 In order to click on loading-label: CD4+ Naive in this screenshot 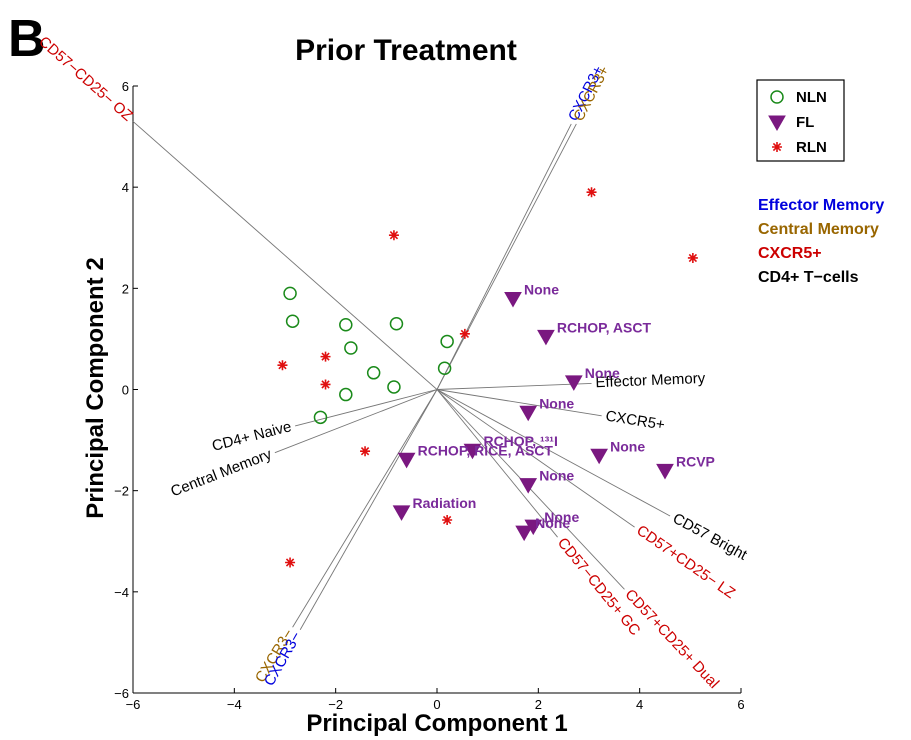, I will do `click(251, 436)`.